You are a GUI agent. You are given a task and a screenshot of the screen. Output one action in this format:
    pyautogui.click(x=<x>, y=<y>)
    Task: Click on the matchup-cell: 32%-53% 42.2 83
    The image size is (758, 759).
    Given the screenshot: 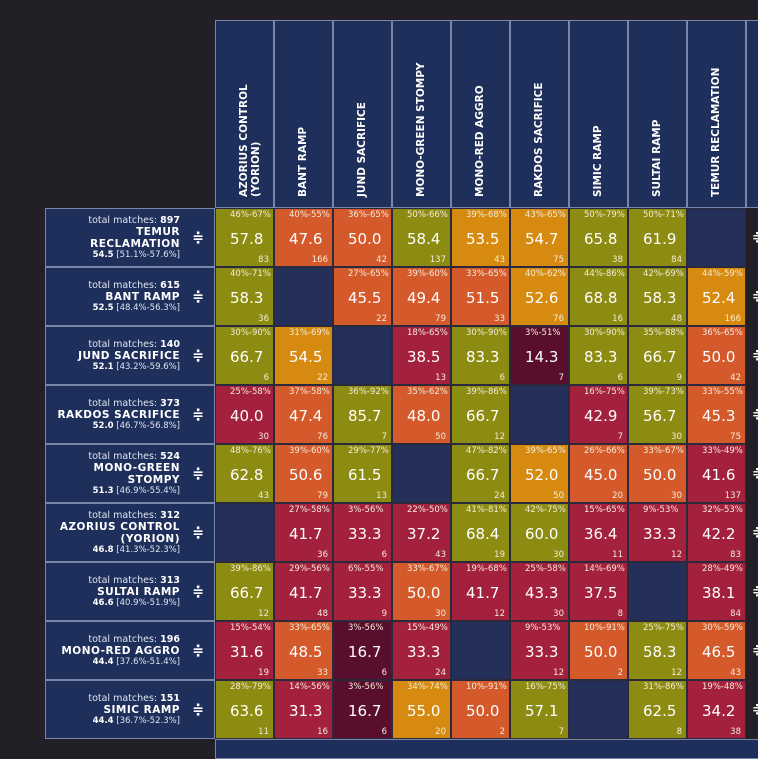 What is the action you would take?
    pyautogui.click(x=716, y=532)
    